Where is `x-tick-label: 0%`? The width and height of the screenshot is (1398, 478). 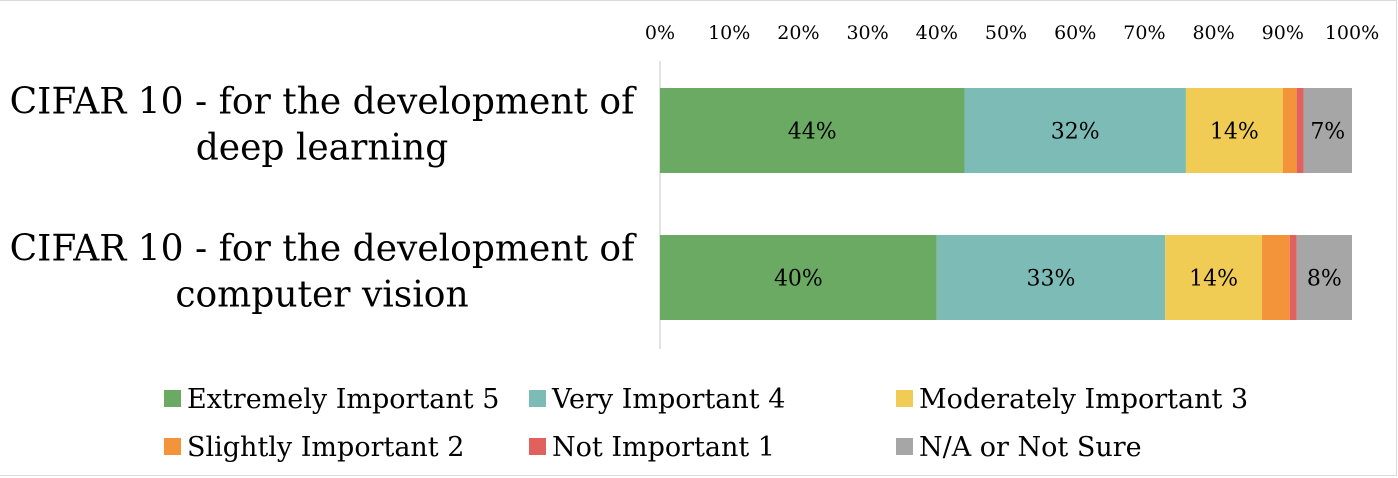 x-tick-label: 0% is located at coordinates (660, 33).